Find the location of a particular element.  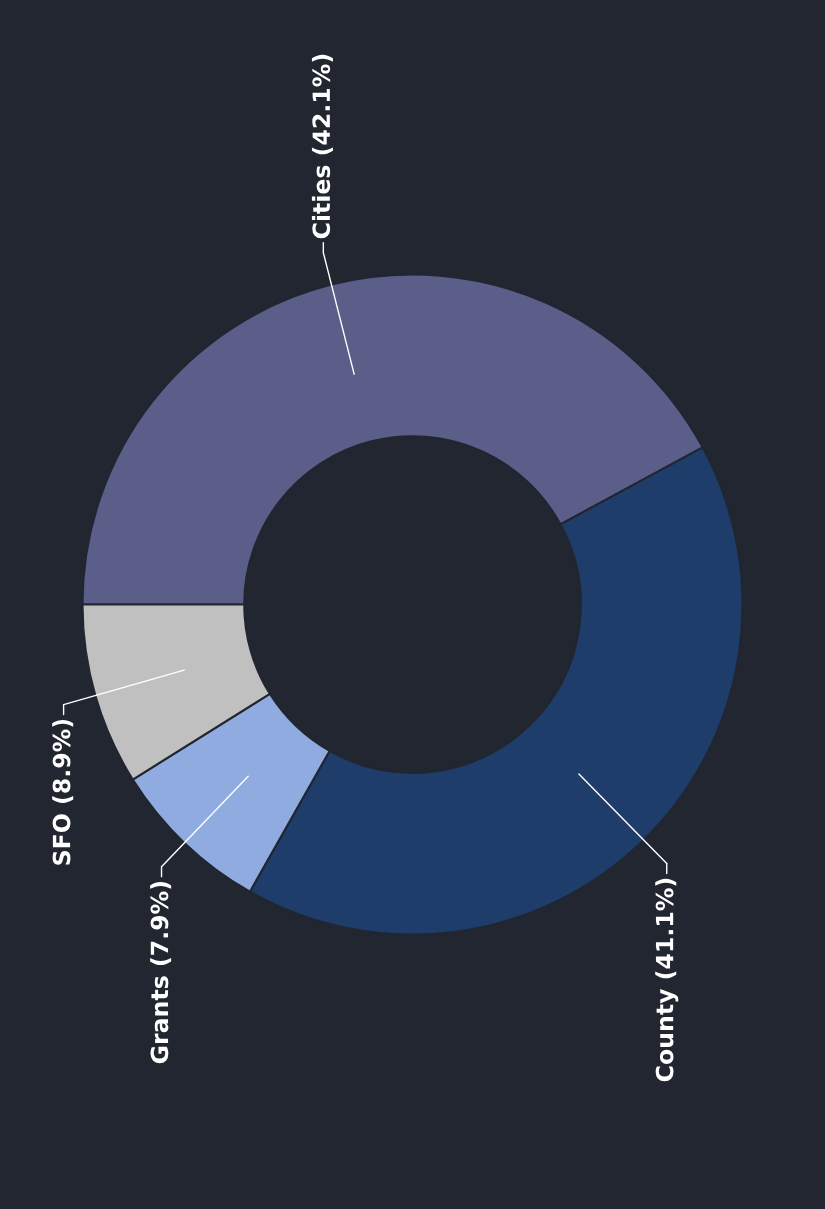

slice-label: Cities (42.1%) is located at coordinates (322, 146).